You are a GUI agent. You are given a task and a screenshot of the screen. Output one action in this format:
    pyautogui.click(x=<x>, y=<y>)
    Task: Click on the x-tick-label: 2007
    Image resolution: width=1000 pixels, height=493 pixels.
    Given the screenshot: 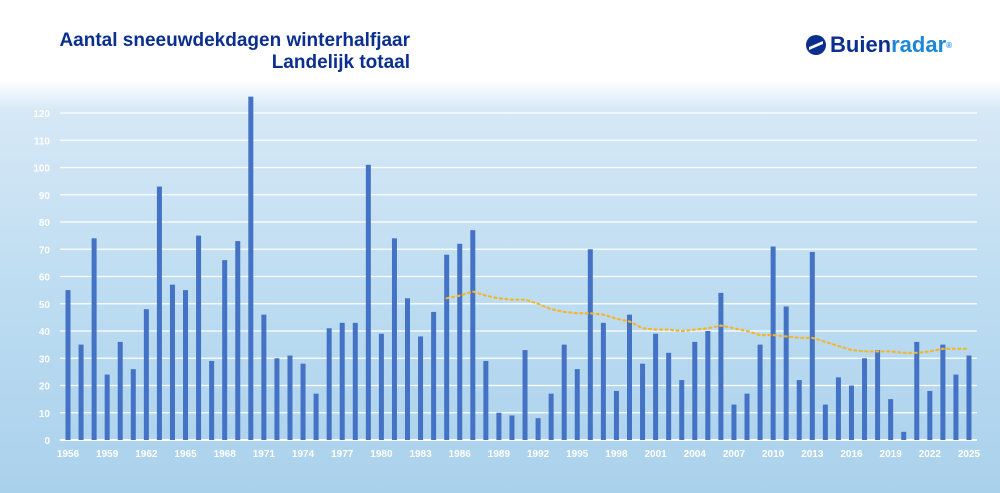 What is the action you would take?
    pyautogui.click(x=734, y=454)
    